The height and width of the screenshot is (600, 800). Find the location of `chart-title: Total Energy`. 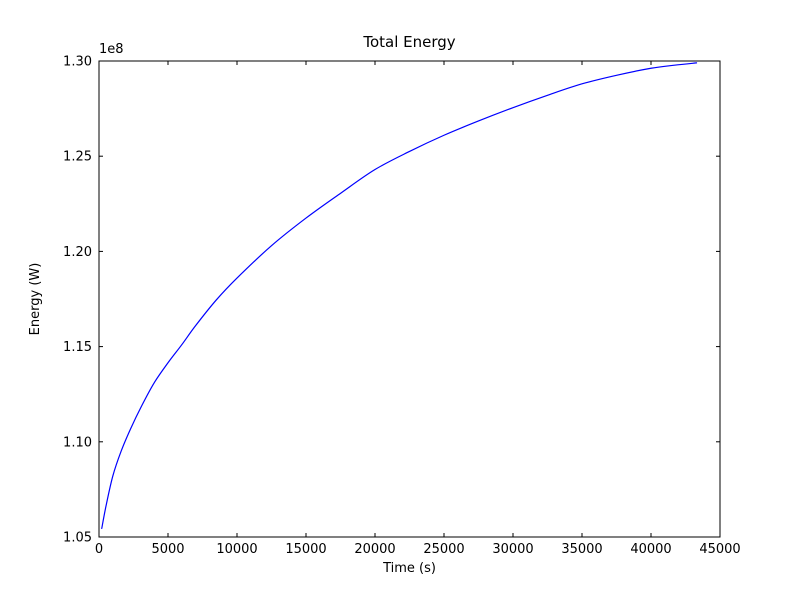

chart-title: Total Energy is located at coordinates (408, 42).